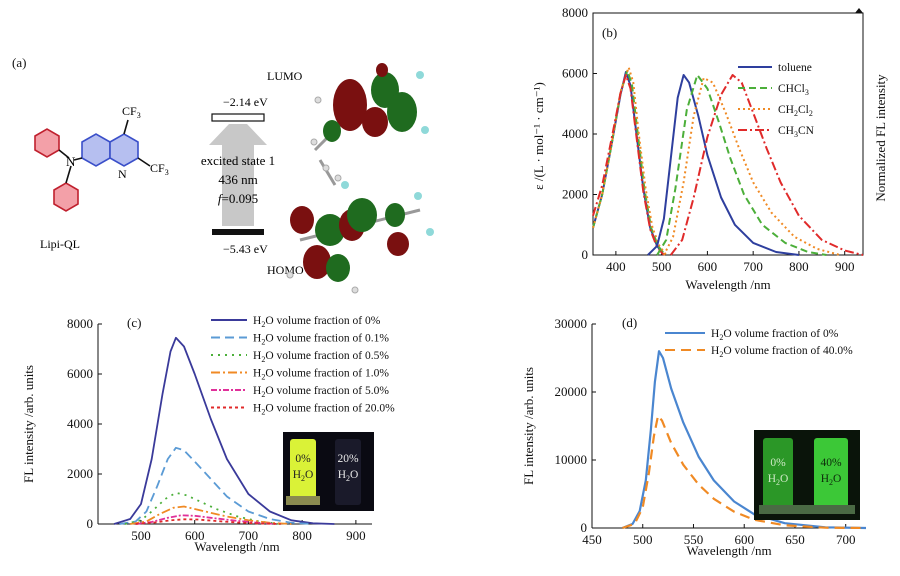 This screenshot has width=900, height=576. Describe the element at coordinates (807, 475) in the screenshot. I see `chart-d-inset-photo: 0% H2O 40% H2O` at that location.